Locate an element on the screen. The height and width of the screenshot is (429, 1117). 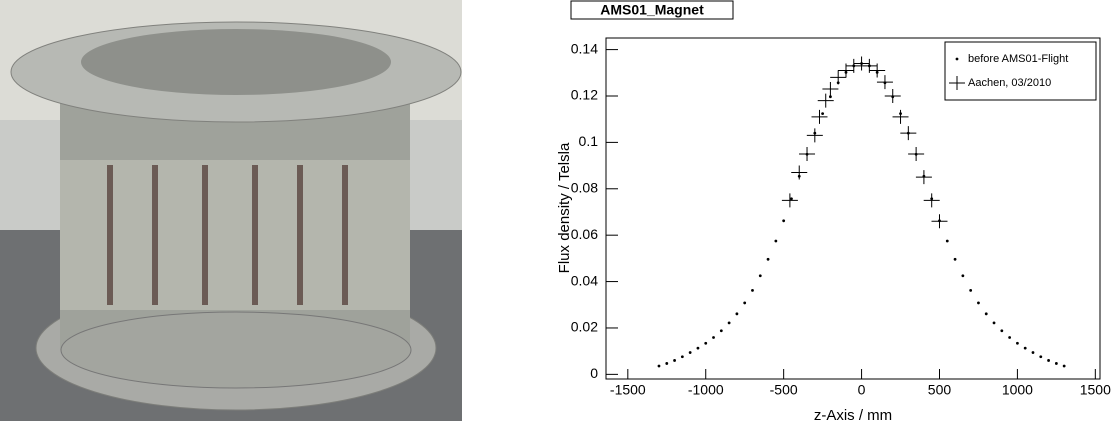
x-tick-label: -1000 is located at coordinates (706, 390).